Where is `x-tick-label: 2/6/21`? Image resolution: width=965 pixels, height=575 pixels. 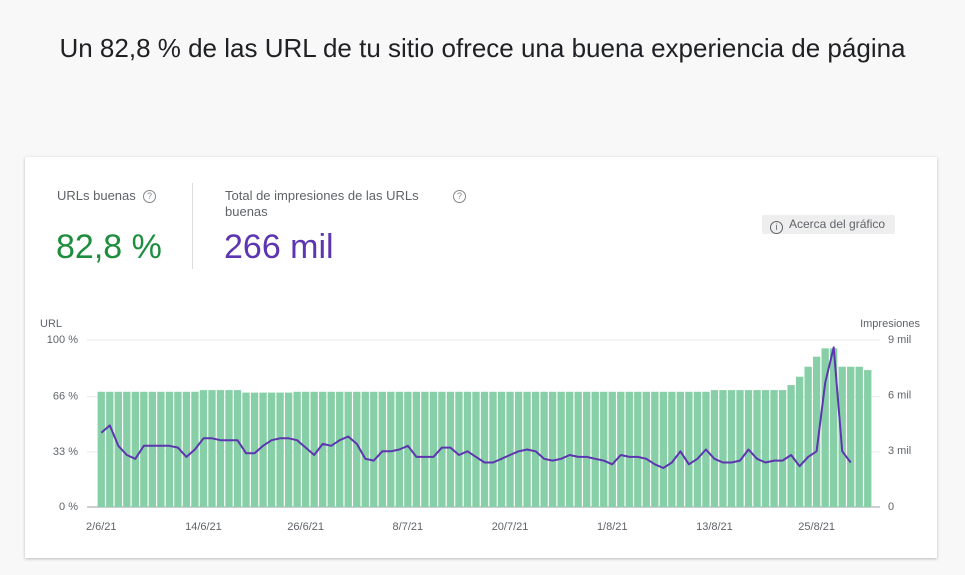 x-tick-label: 2/6/21 is located at coordinates (101, 527).